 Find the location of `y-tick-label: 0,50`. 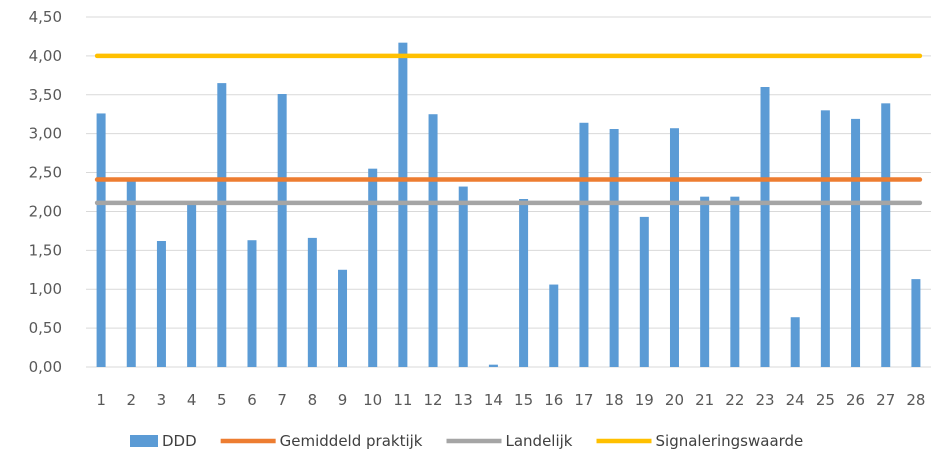

y-tick-label: 0,50 is located at coordinates (45, 328).